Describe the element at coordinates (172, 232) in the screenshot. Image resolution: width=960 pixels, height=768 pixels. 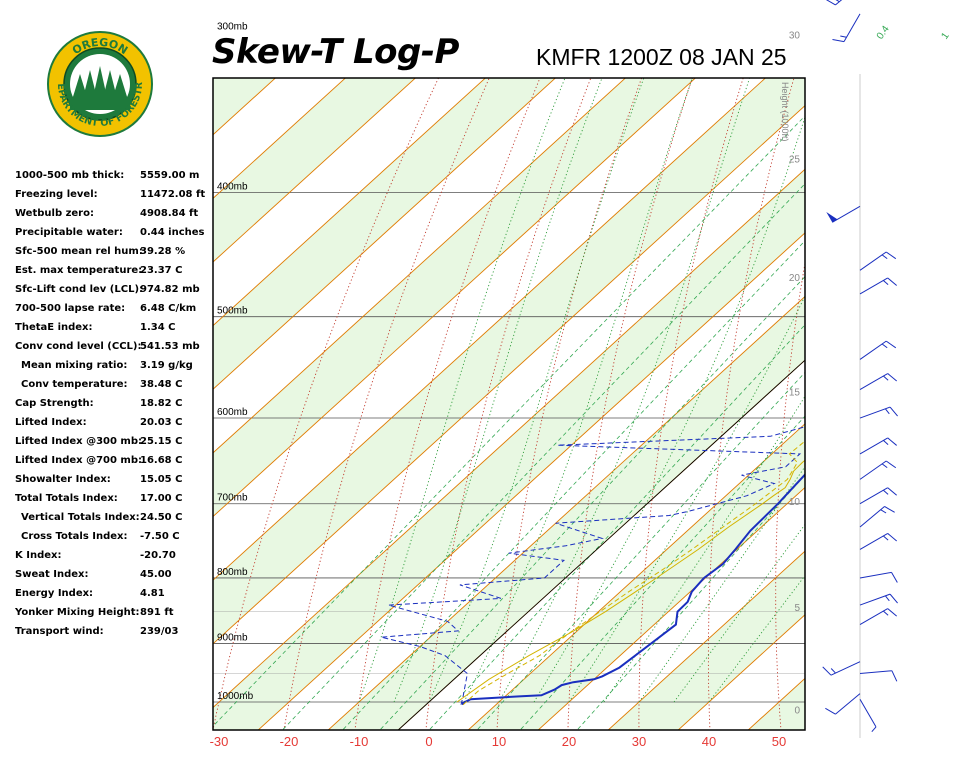
I see `index-value: 0.44 inches` at that location.